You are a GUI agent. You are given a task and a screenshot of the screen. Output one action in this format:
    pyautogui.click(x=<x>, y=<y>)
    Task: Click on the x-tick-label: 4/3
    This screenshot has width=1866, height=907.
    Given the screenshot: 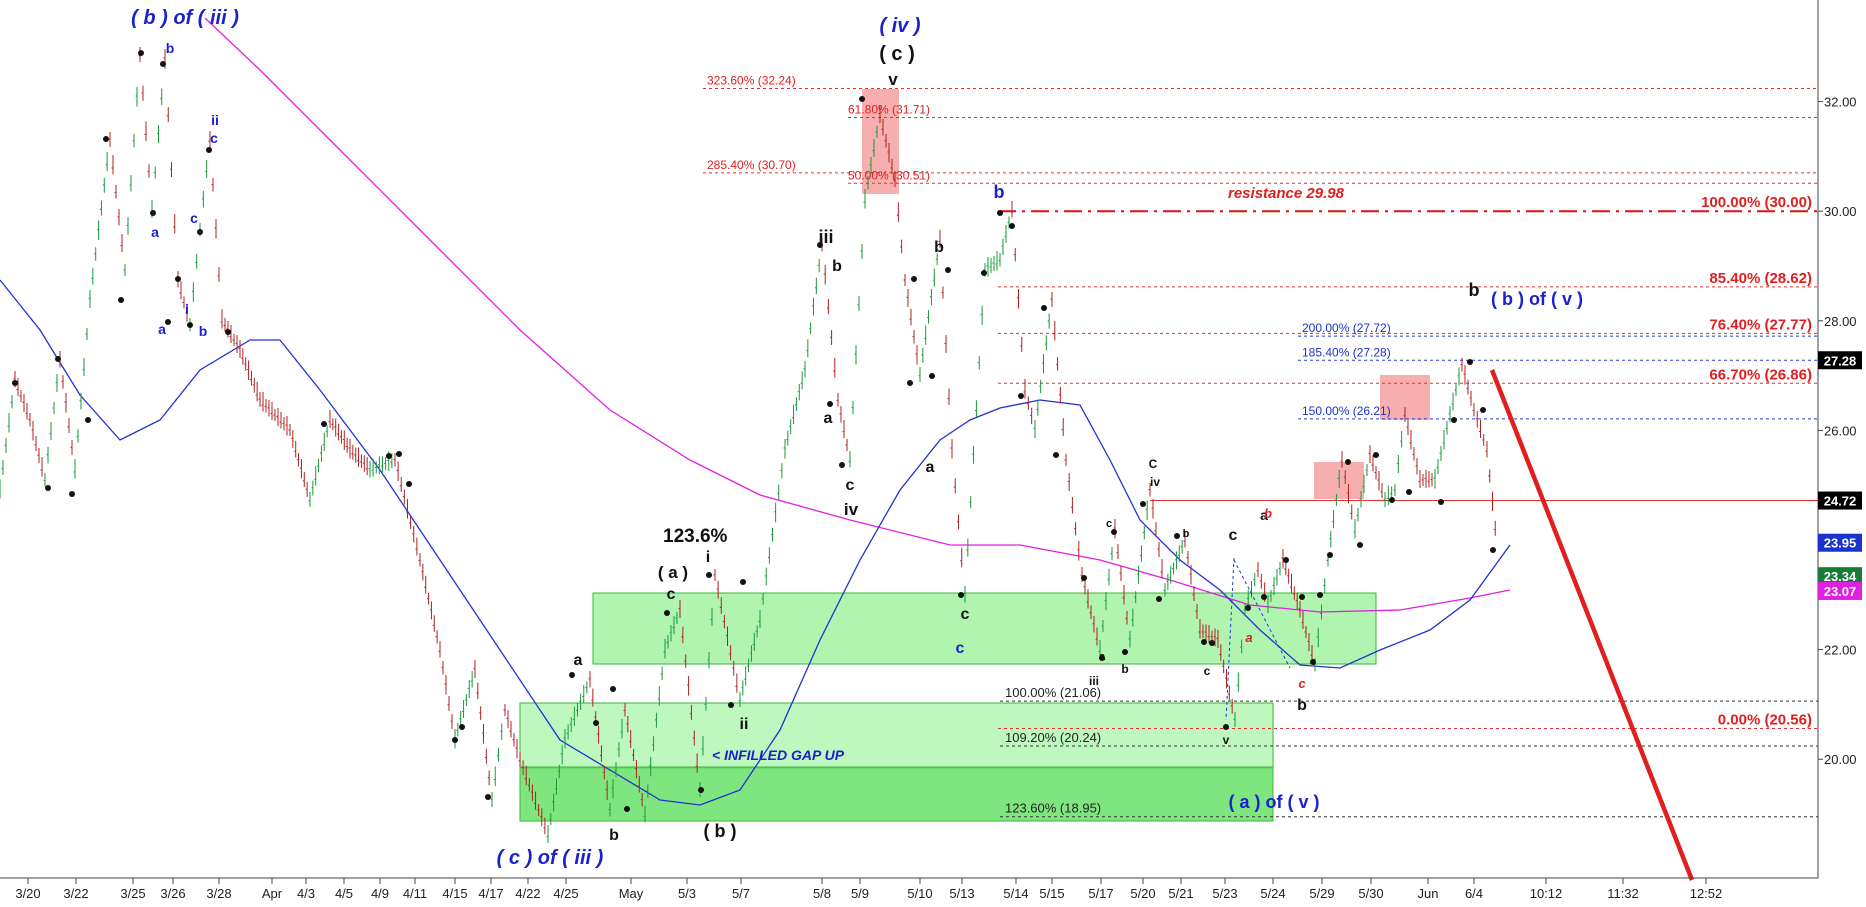 What is the action you would take?
    pyautogui.click(x=306, y=893)
    